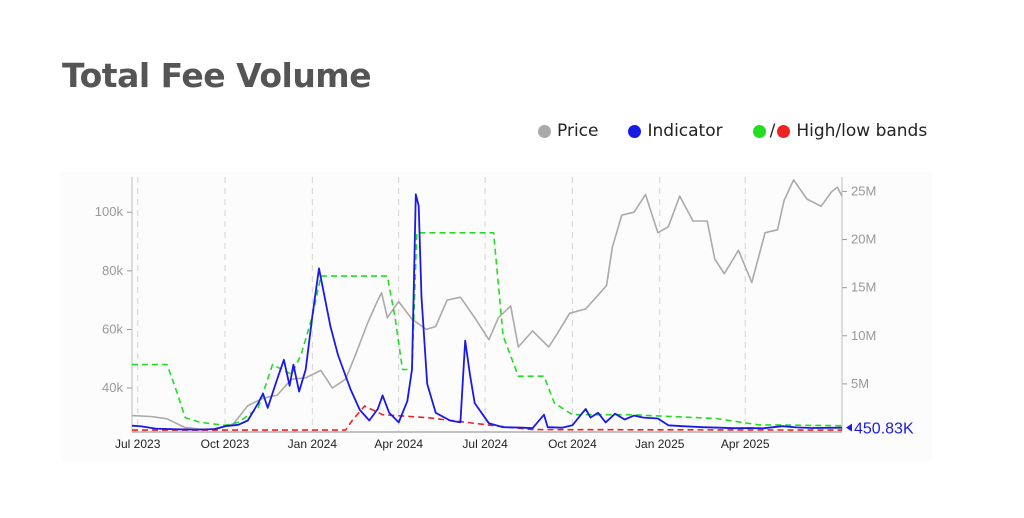 The image size is (1024, 518). I want to click on y-left-tick-label: 40k, so click(112, 387).